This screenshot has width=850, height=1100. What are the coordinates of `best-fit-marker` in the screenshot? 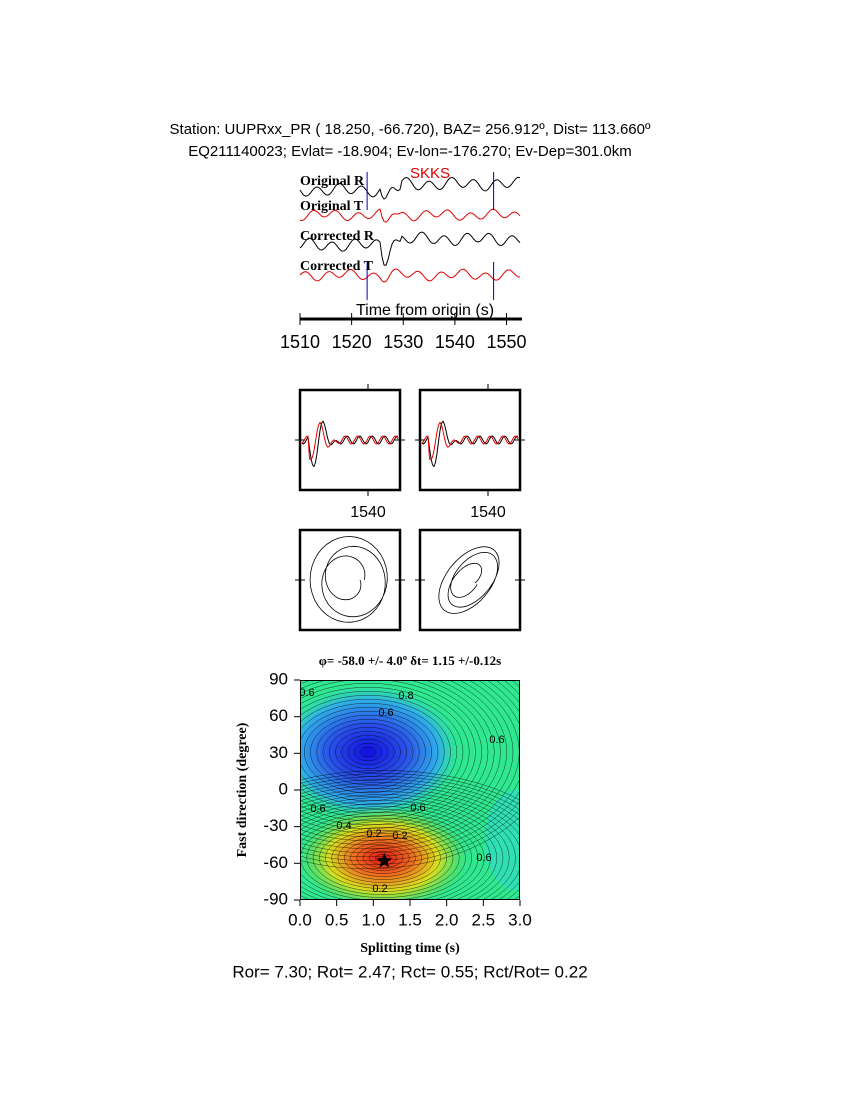 It's located at (384, 860).